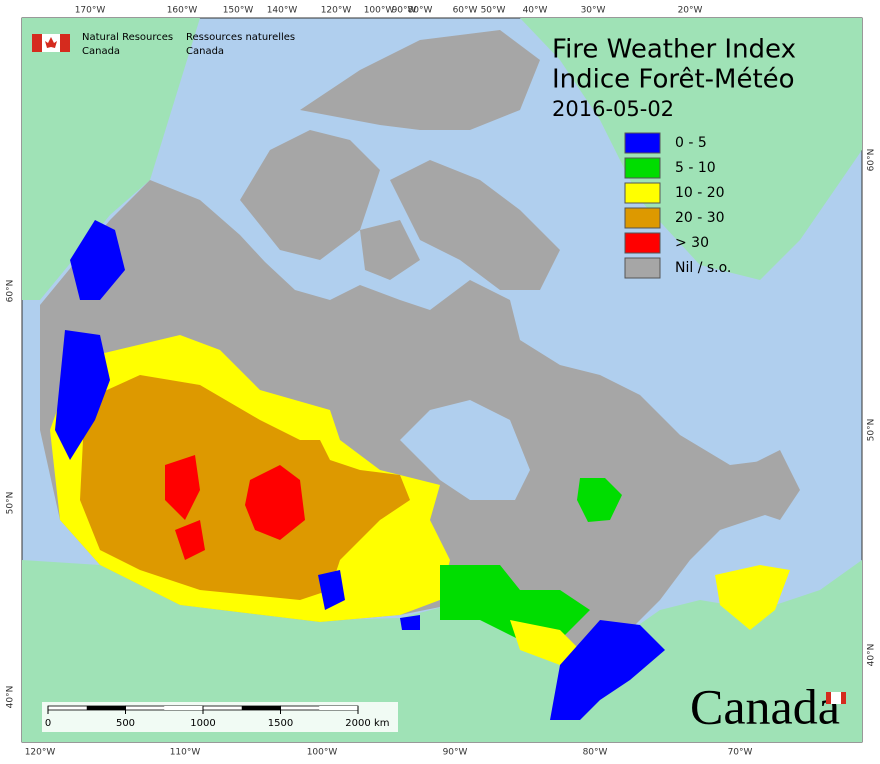 This screenshot has height=764, width=880. What do you see at coordinates (465, 450) in the screenshot?
I see `hudson-bay` at bounding box center [465, 450].